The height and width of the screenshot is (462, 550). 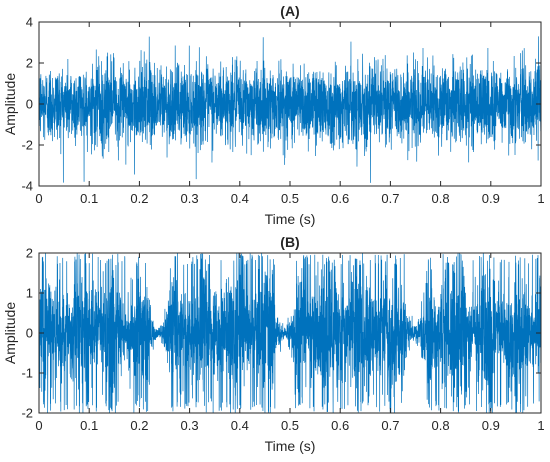 What do you see at coordinates (29, 22) in the screenshot?
I see `y-tick-label: 4` at bounding box center [29, 22].